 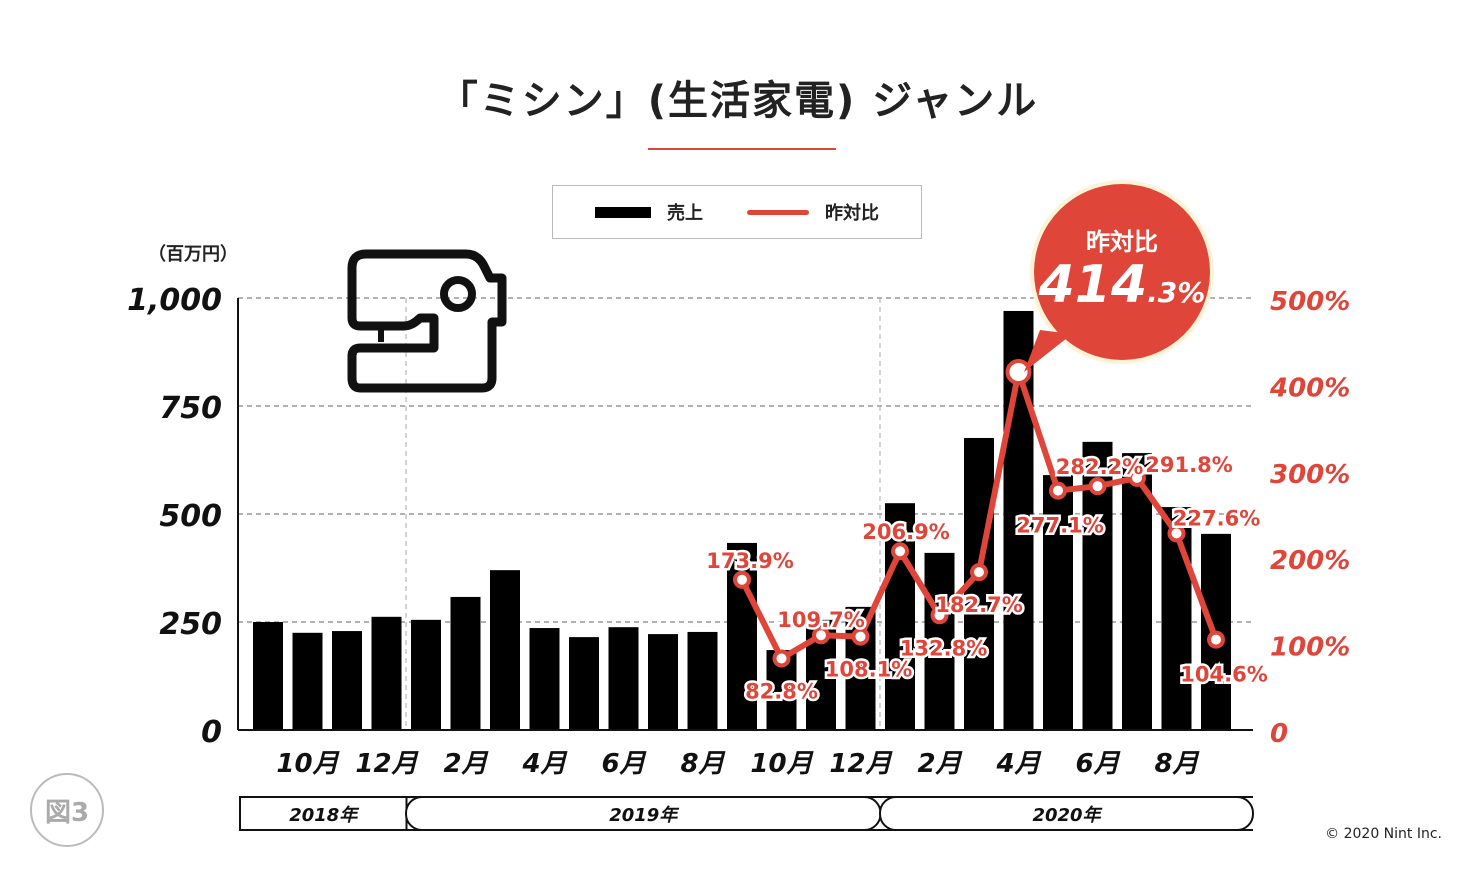 What do you see at coordinates (1122, 242) in the screenshot?
I see `callout-label: 昨対比` at bounding box center [1122, 242].